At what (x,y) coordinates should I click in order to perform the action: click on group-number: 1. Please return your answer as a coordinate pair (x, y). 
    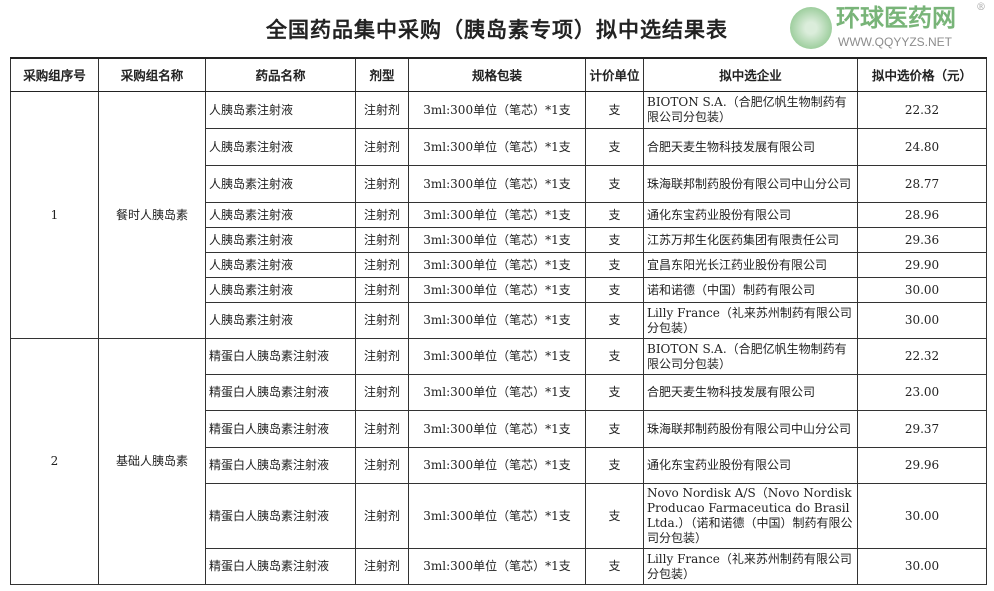
    Looking at the image, I should click on (54, 215).